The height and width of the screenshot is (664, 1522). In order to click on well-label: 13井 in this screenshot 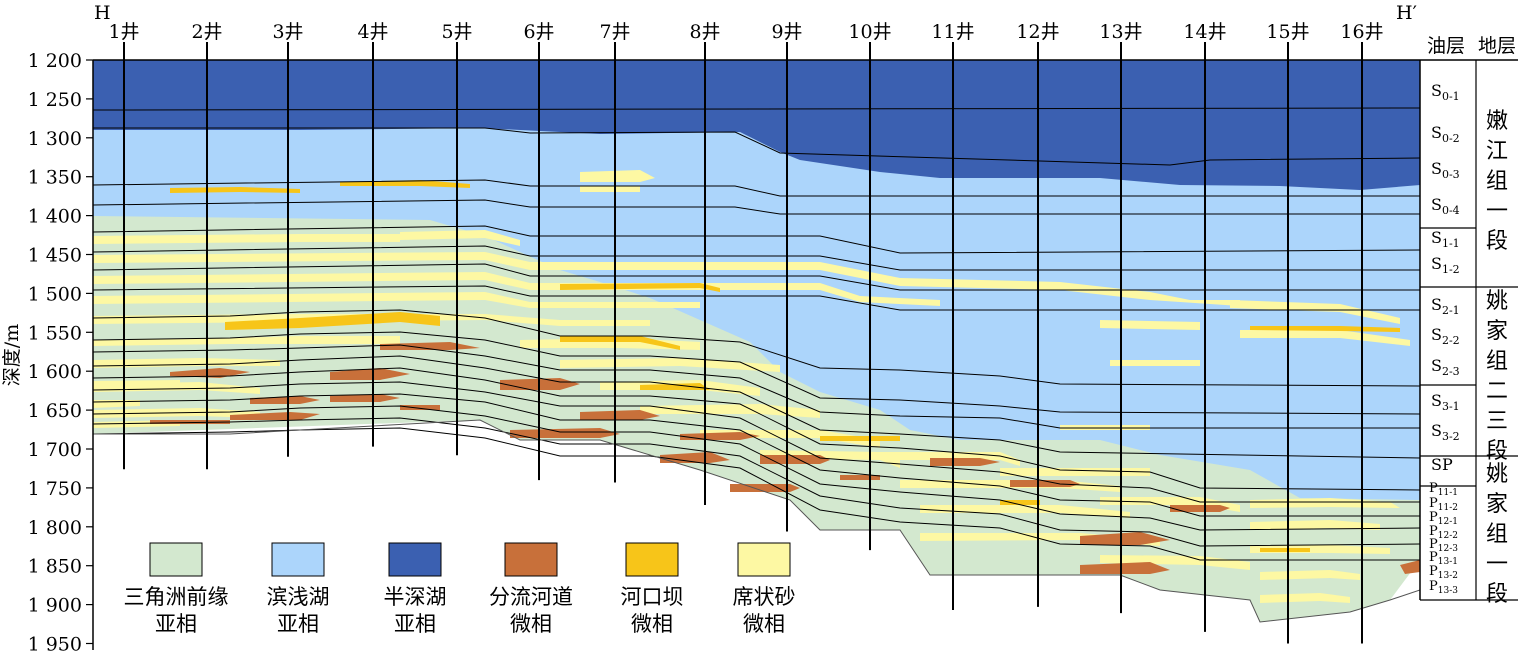, I will do `click(1120, 32)`.